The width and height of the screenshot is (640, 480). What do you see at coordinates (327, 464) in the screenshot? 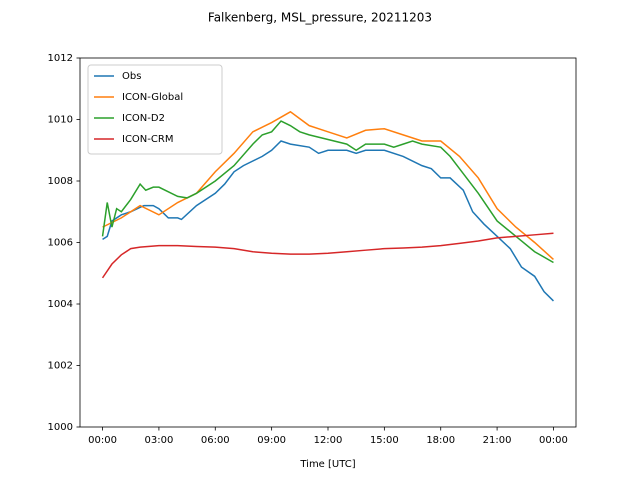
I see `x-axis-label: Time [UTC]` at bounding box center [327, 464].